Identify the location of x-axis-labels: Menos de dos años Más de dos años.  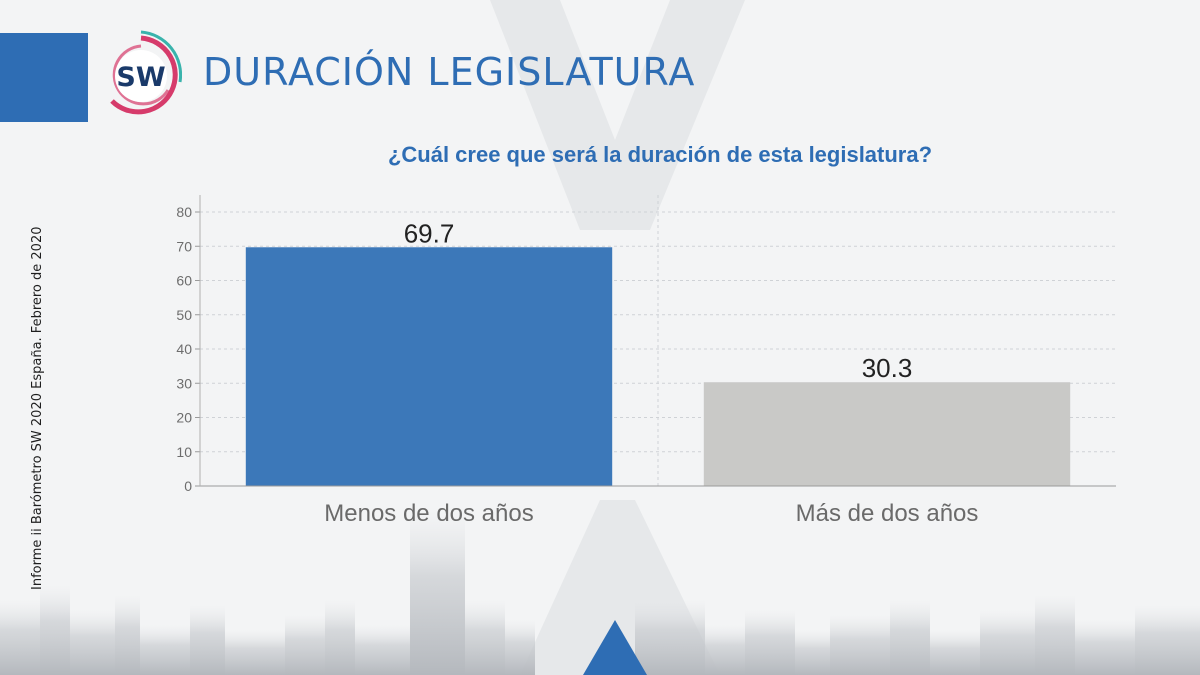
(651, 513).